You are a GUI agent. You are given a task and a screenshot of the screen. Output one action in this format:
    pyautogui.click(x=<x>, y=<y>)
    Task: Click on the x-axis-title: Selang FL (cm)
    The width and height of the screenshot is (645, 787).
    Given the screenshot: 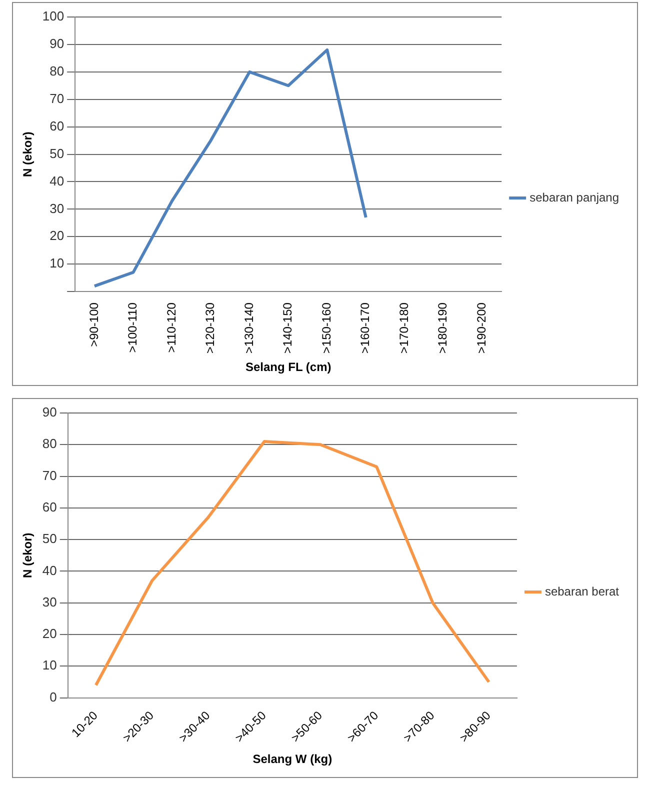 What is the action you would take?
    pyautogui.click(x=288, y=367)
    